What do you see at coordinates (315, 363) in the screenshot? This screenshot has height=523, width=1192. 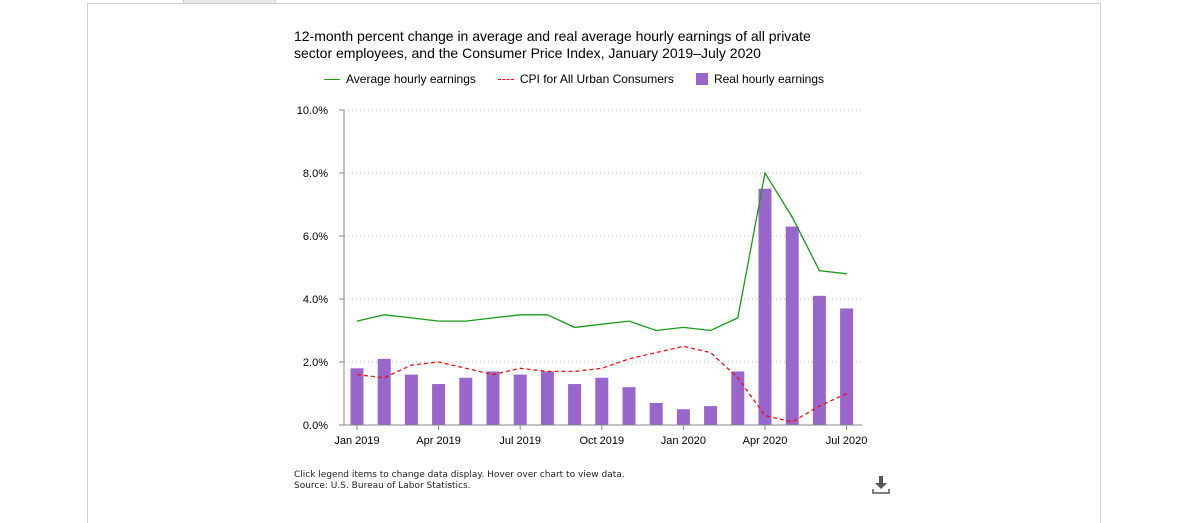 I see `y-tick-label: 2.0%` at bounding box center [315, 363].